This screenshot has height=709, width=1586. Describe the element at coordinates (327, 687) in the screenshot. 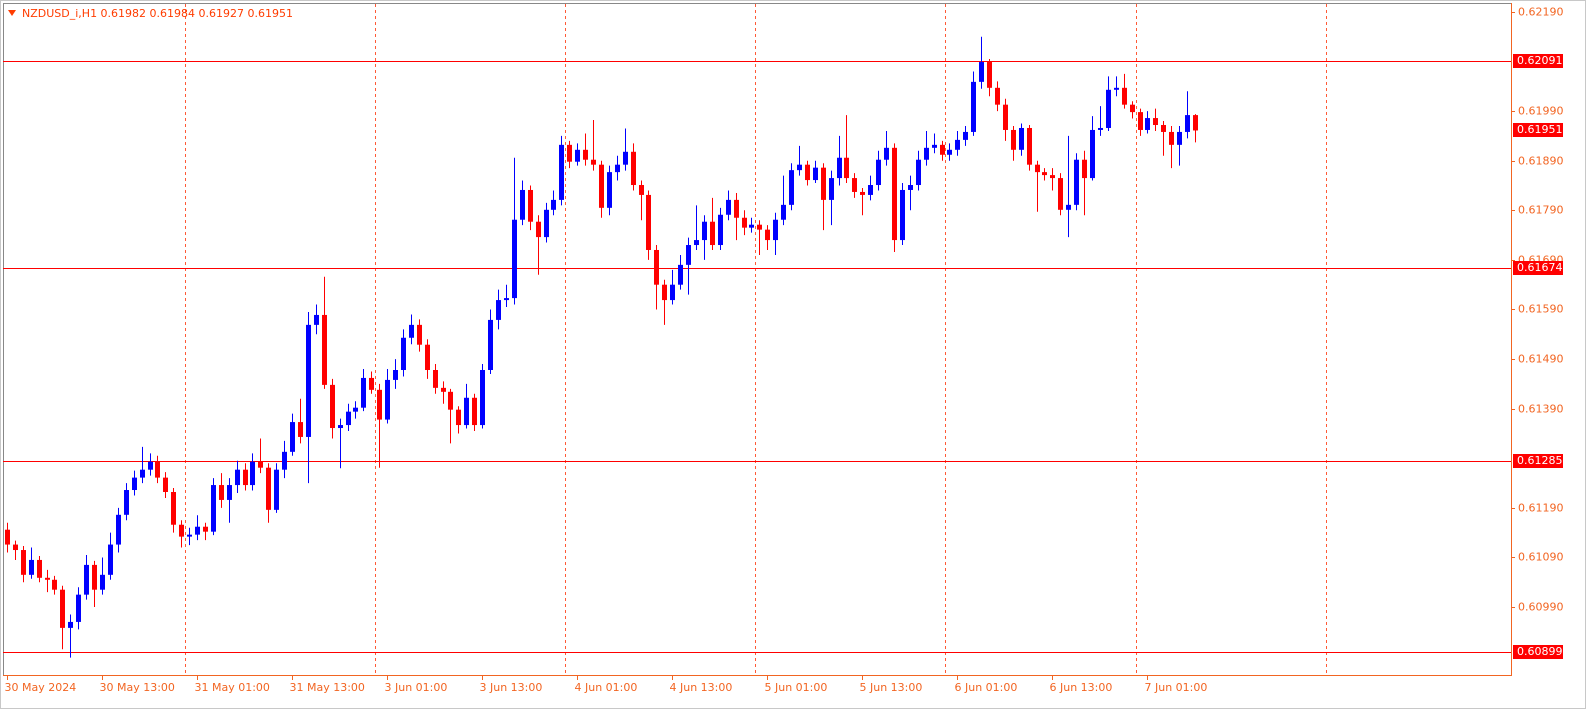

I see `x-tick-label: 31 May 13:00` at that location.